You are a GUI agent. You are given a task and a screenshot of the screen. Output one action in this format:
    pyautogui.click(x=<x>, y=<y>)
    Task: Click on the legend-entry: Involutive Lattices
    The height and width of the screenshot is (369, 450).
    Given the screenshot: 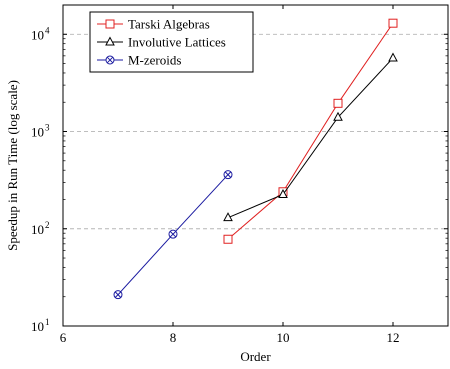 What is the action you would take?
    pyautogui.click(x=161, y=42)
    